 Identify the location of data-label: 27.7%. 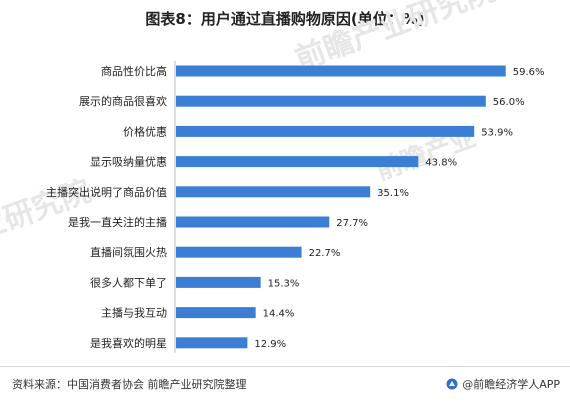
(352, 223).